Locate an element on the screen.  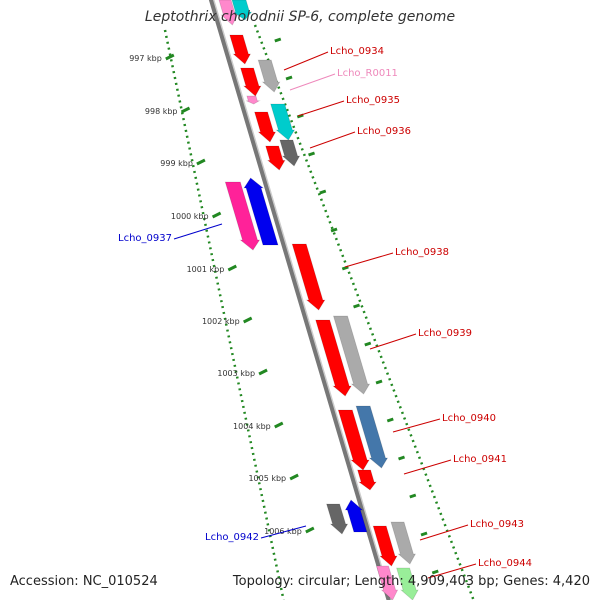
gene-arrow-lcho0943 is located at coordinates (385, 546).